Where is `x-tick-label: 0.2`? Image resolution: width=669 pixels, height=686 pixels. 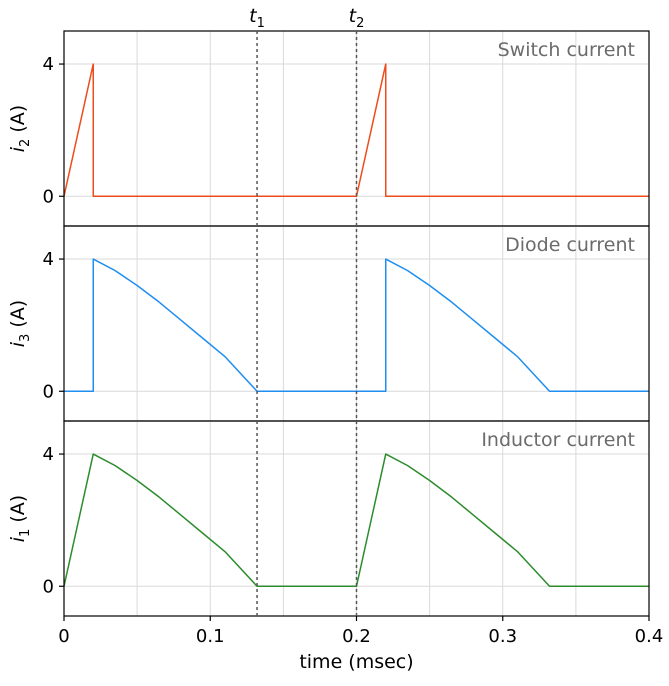
x-tick-label: 0.2 is located at coordinates (356, 636).